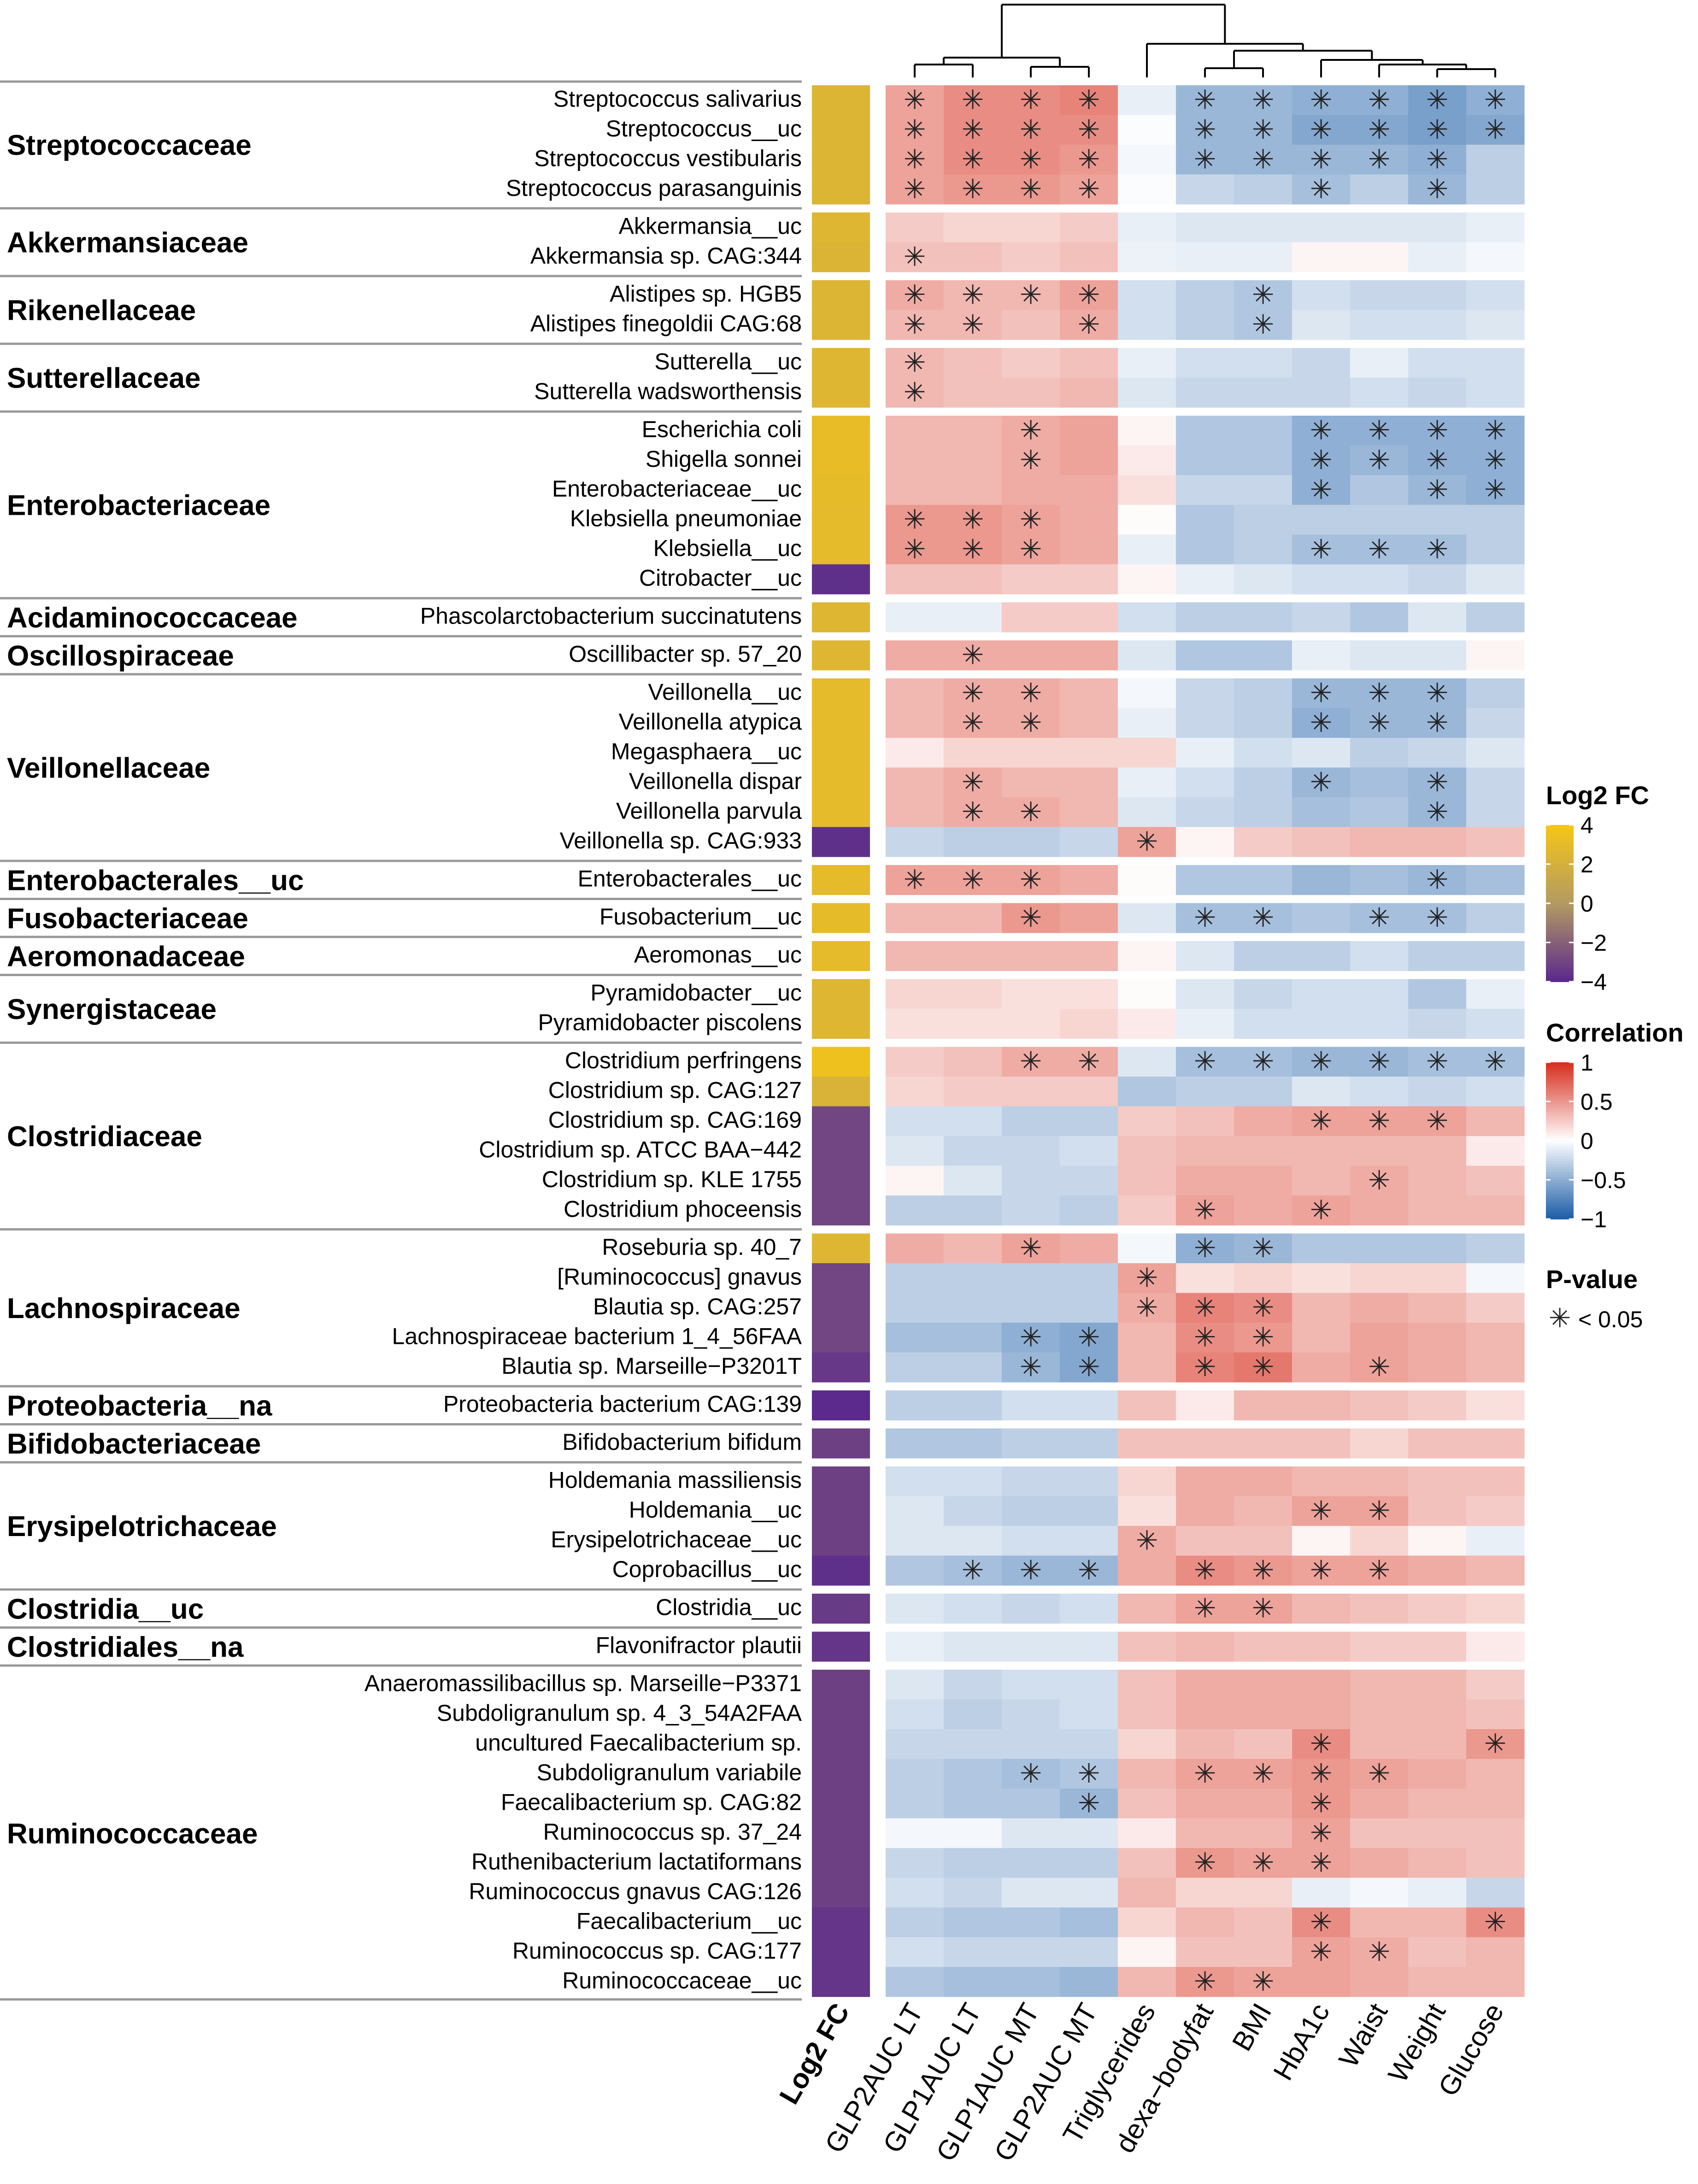  I want to click on family-label: Streptococcaceae, so click(129, 145).